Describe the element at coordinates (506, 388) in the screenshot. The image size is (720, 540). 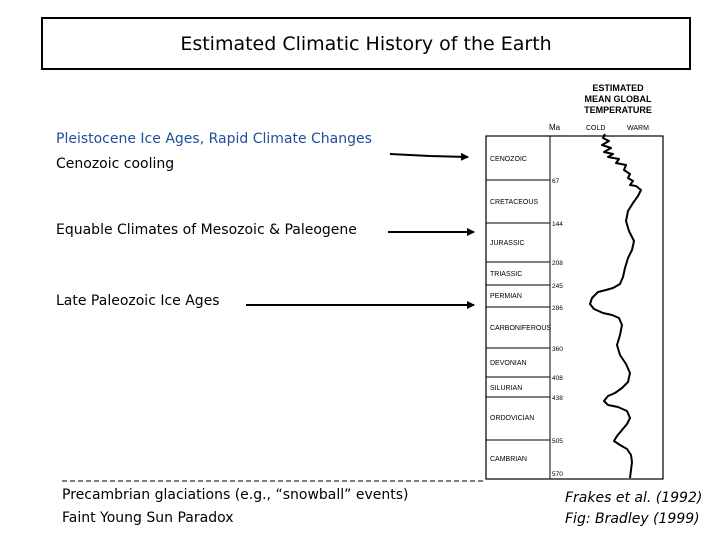
I see `period-silurian: SILURIAN` at that location.